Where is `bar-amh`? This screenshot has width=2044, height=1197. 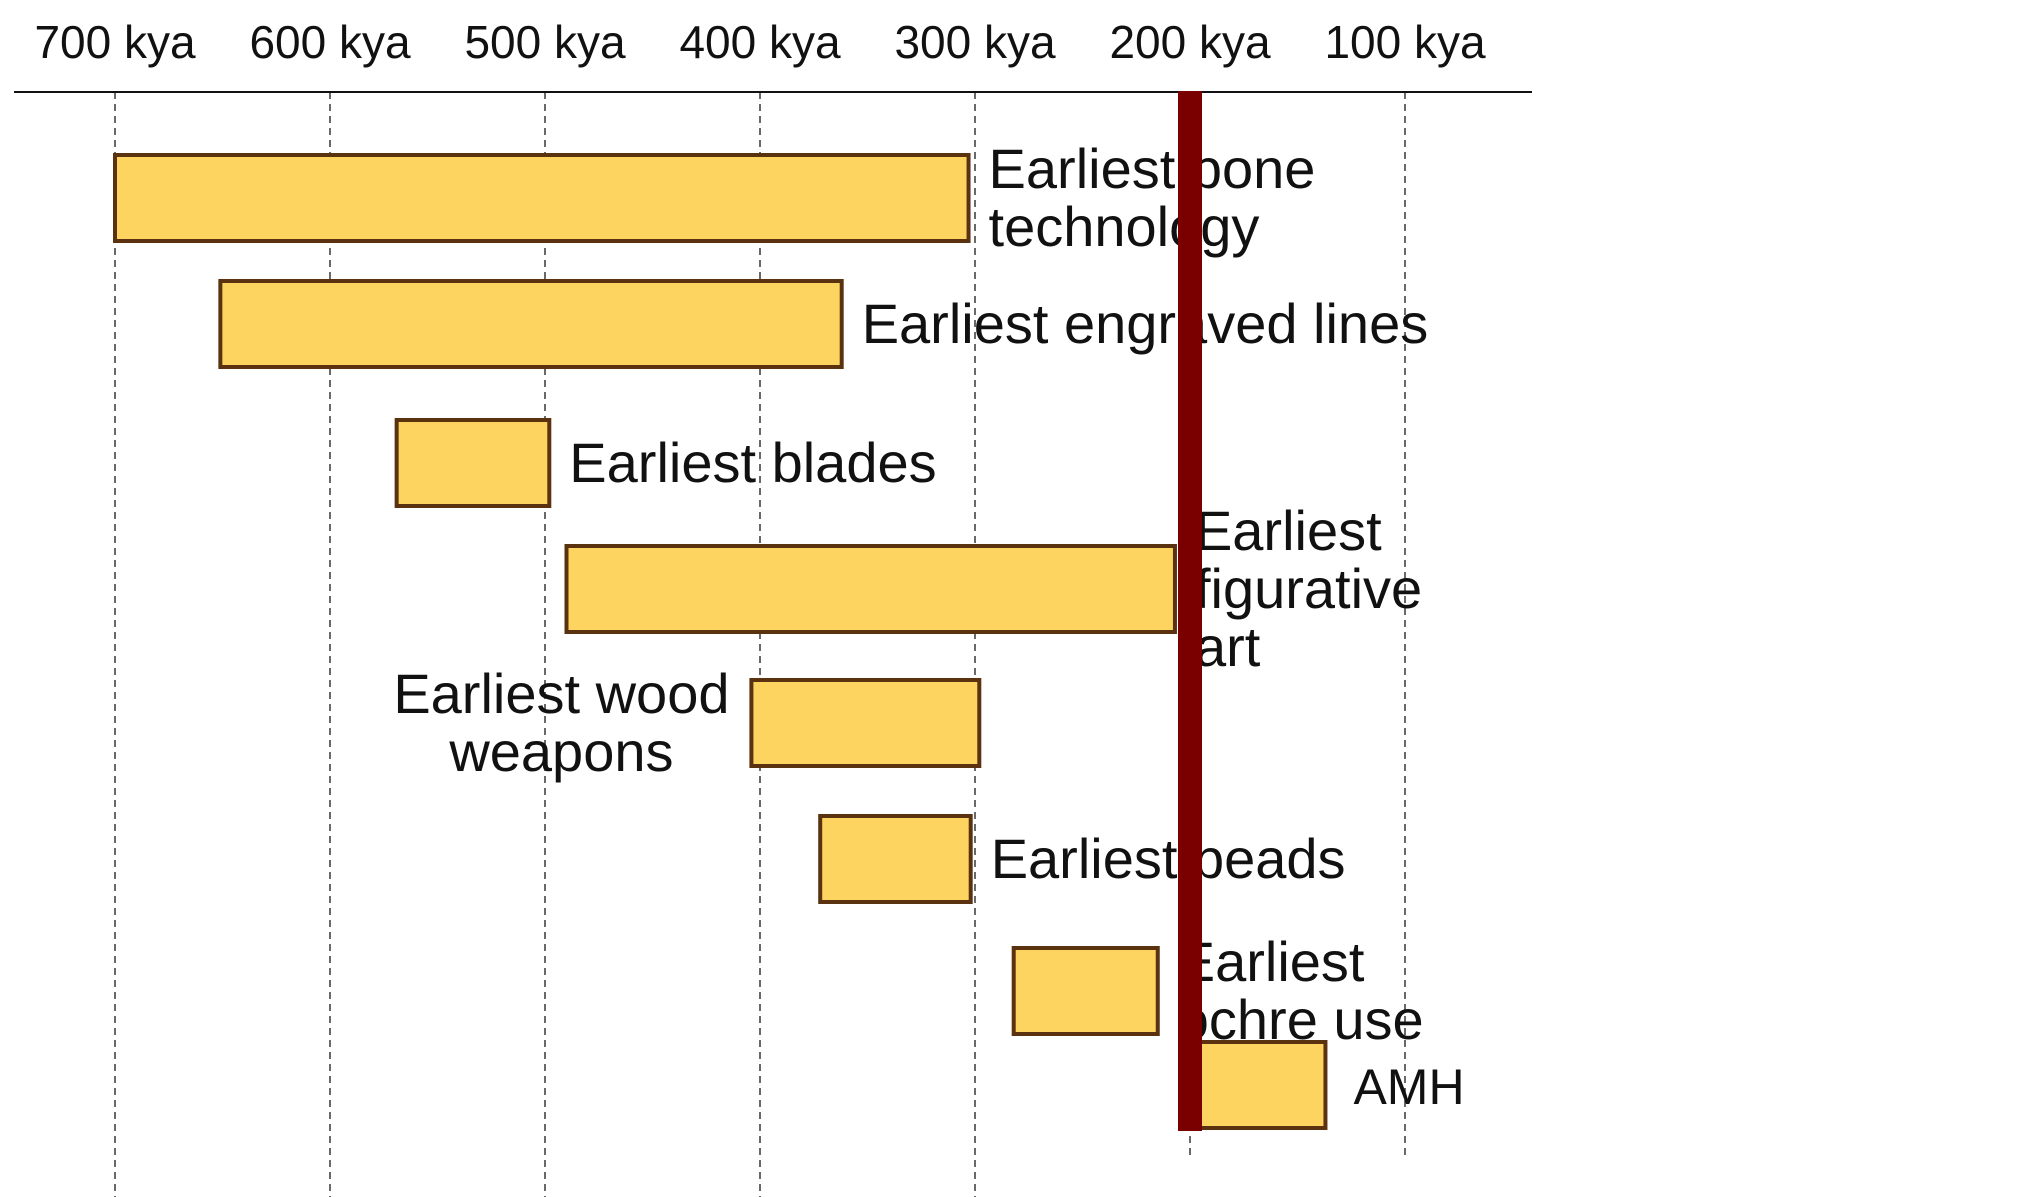 bar-amh is located at coordinates (1258, 1085).